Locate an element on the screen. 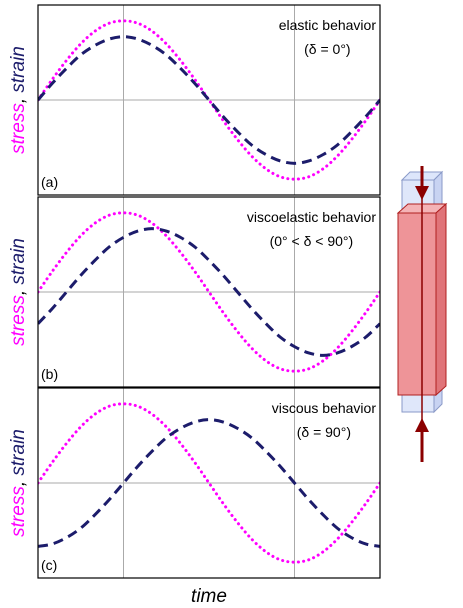  annotation: elastic behavior is located at coordinates (328, 25).